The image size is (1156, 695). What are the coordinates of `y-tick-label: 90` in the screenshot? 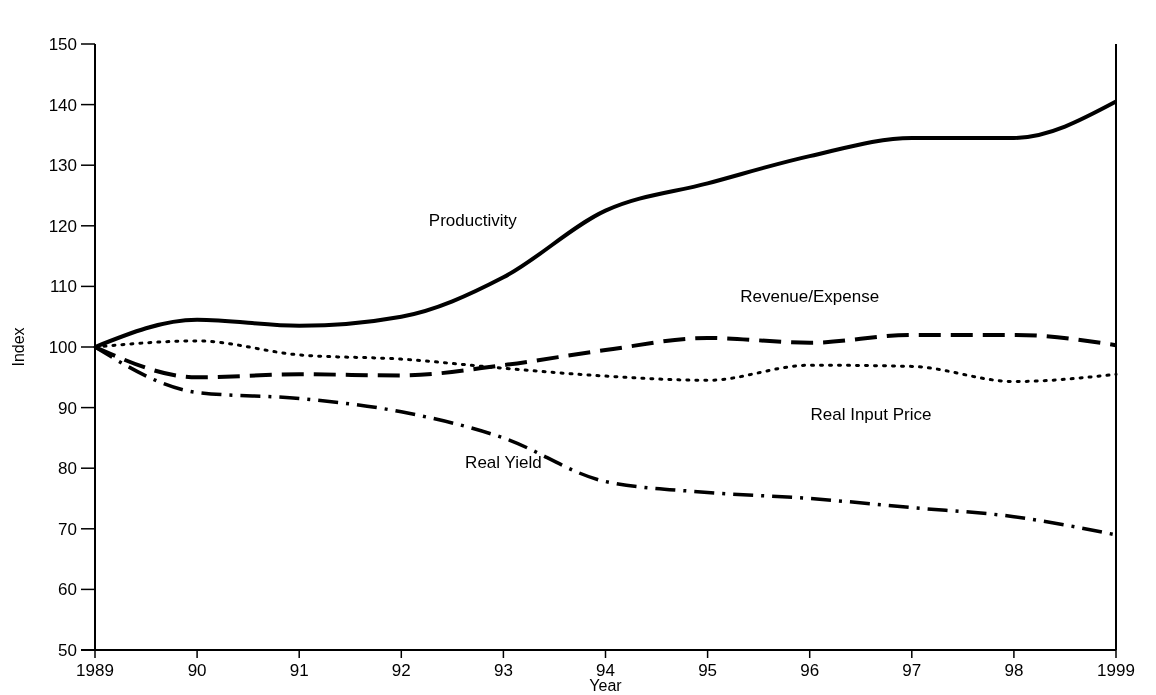 It's located at (67, 408).